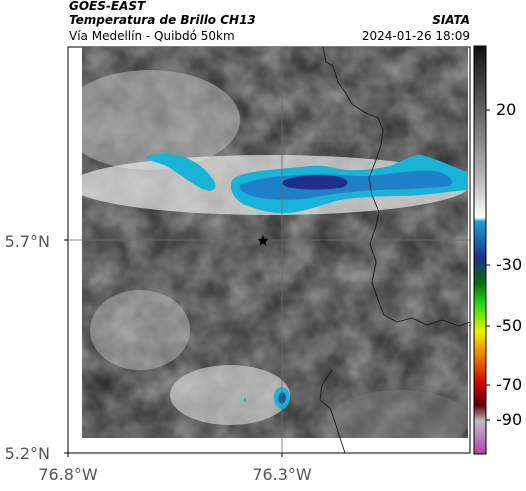  What do you see at coordinates (506, 109) in the screenshot?
I see `colorbar-tick-20: 20` at bounding box center [506, 109].